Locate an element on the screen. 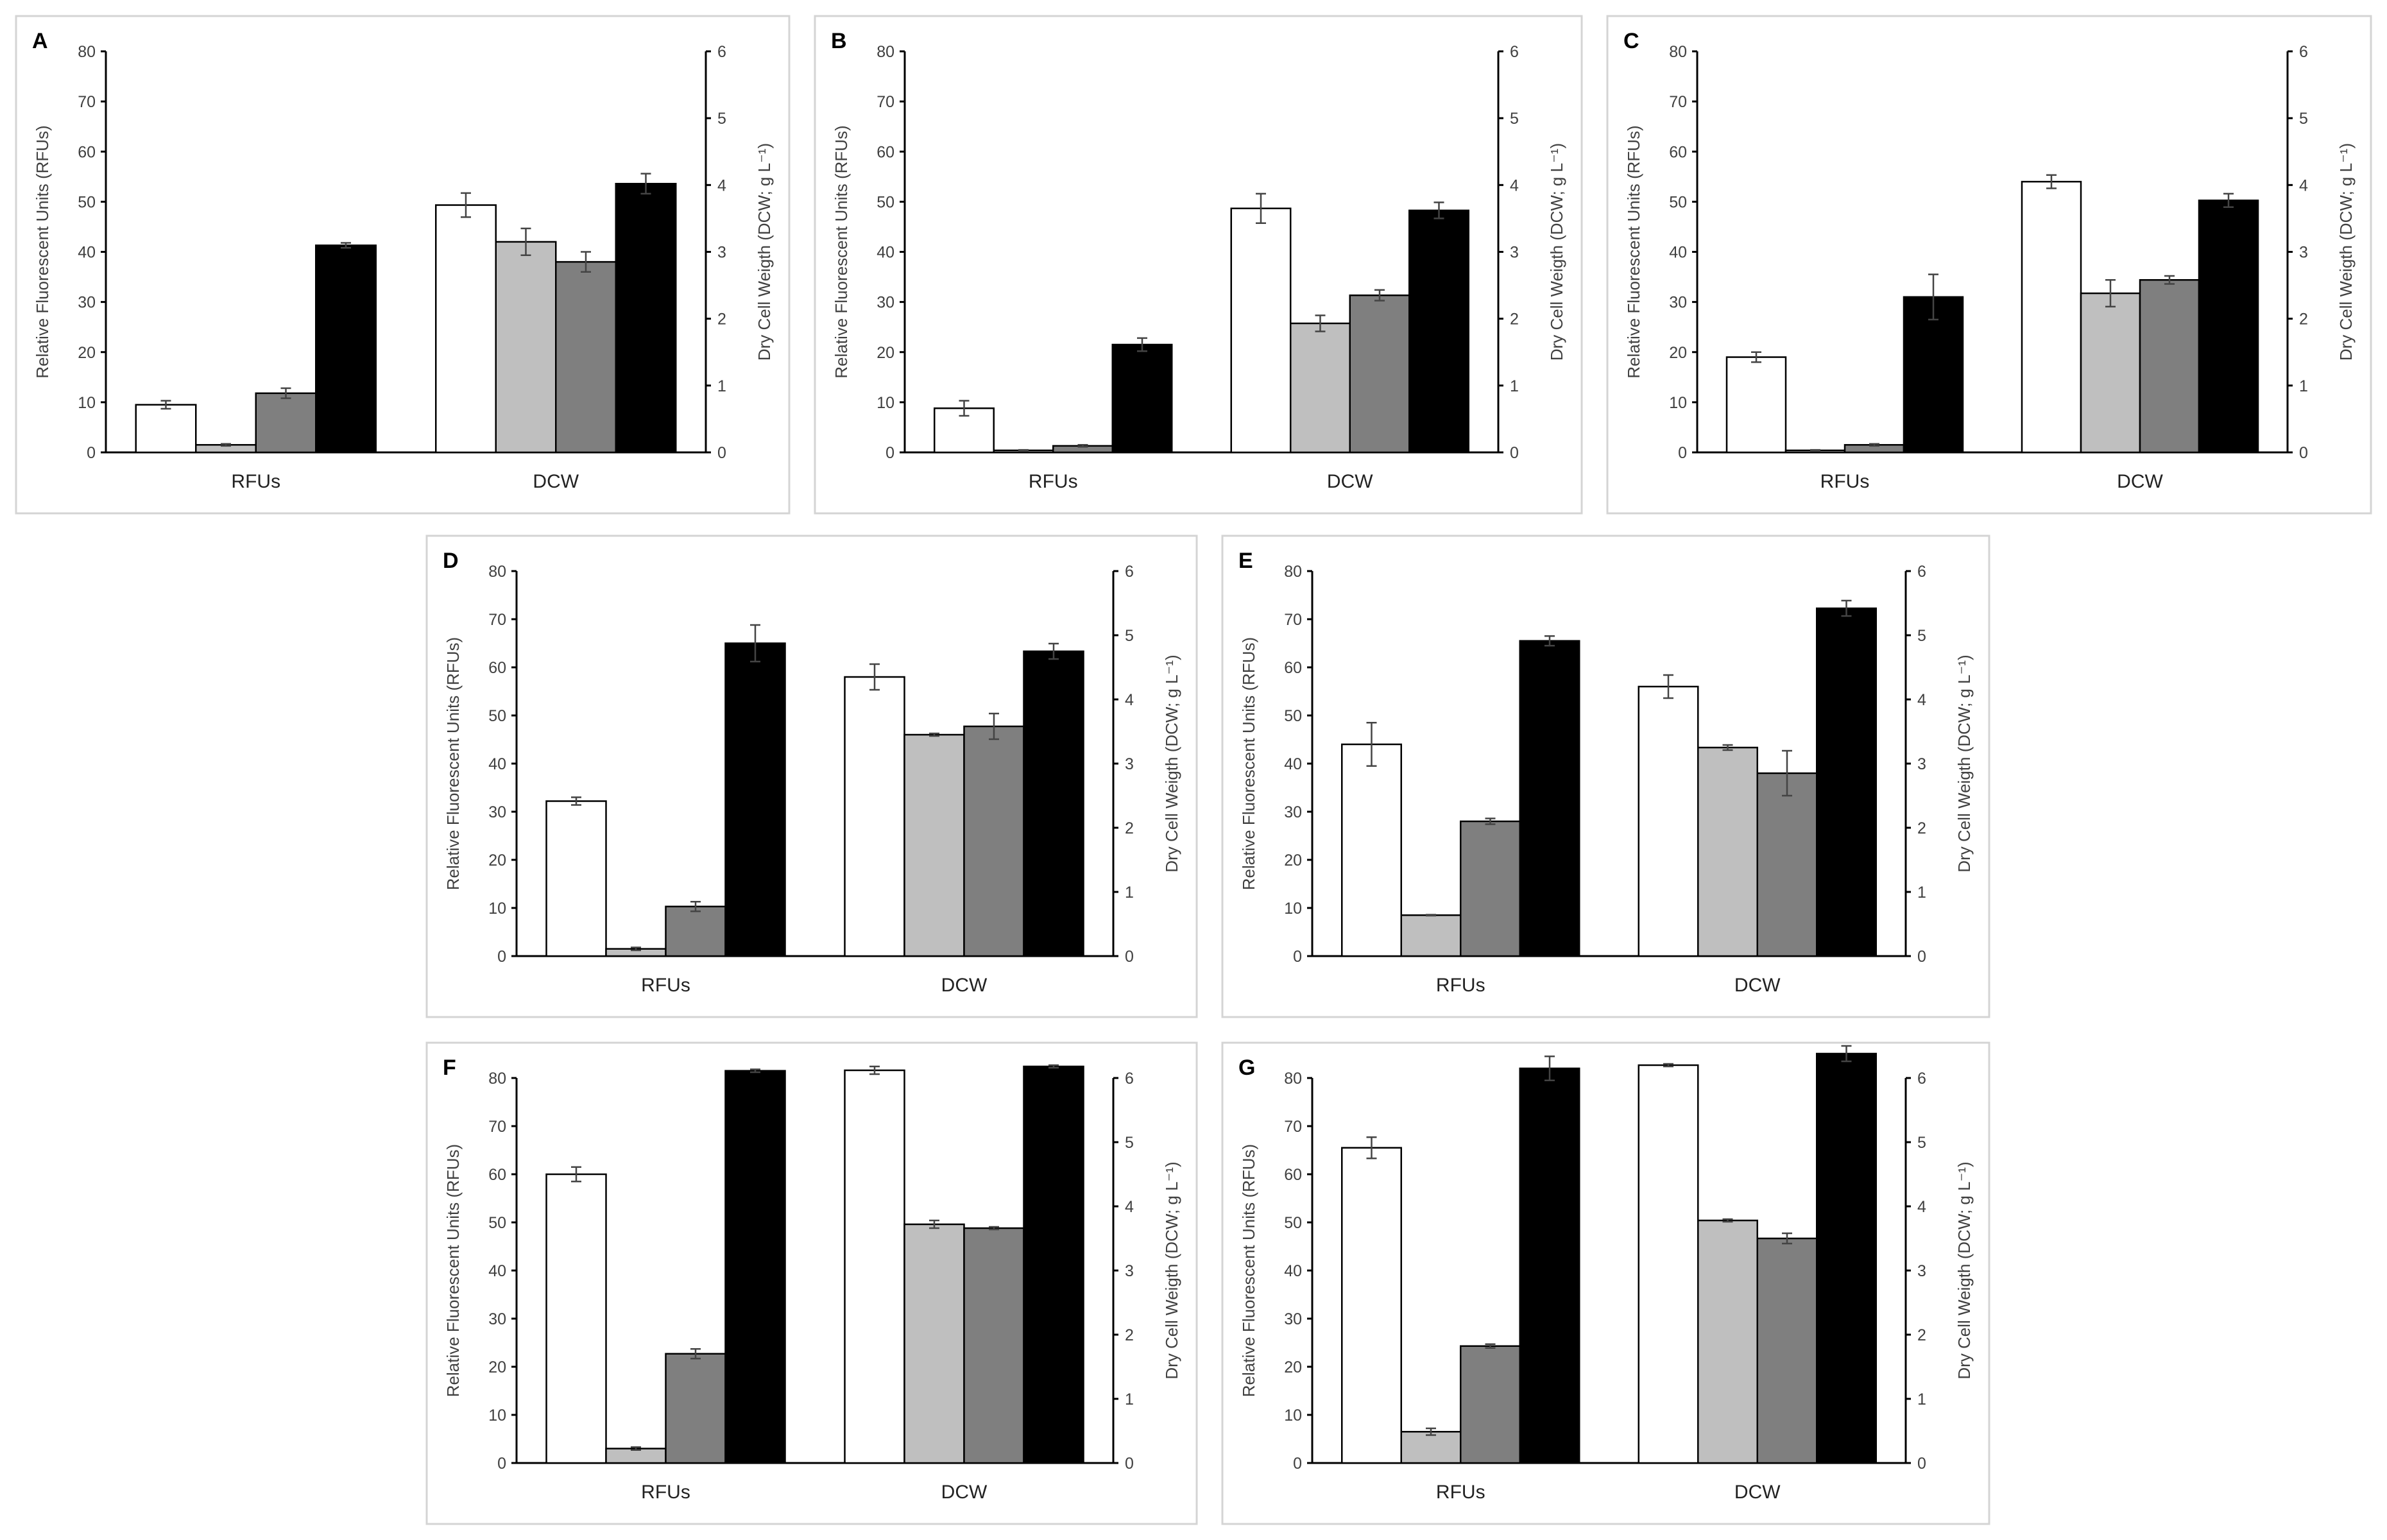  panel-b-left-tick-label: 50 is located at coordinates (886, 202).